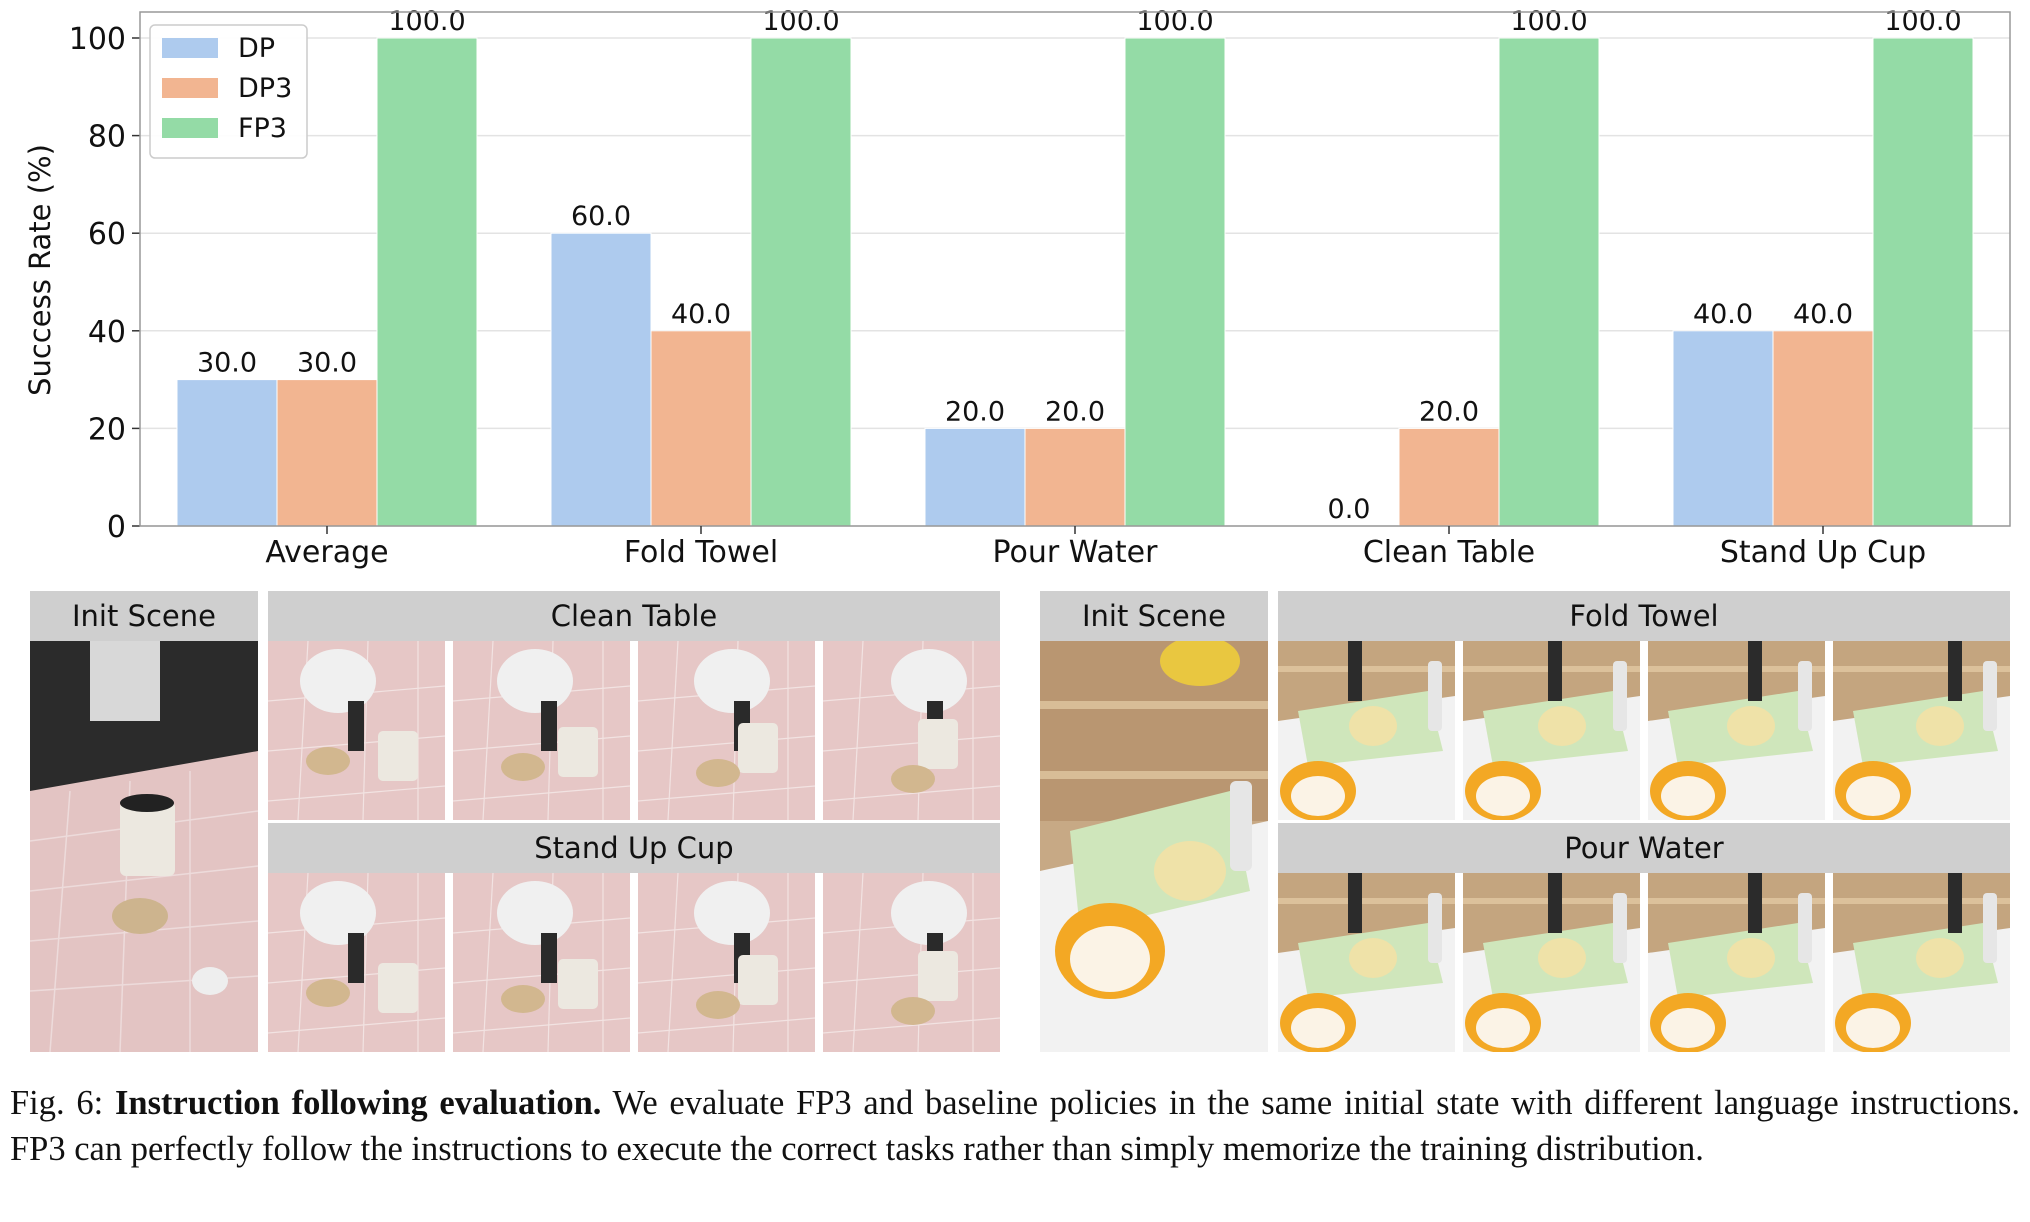 The image size is (2030, 1222). Describe the element at coordinates (1449, 552) in the screenshot. I see `x-tick-label-3: Clean Table` at that location.